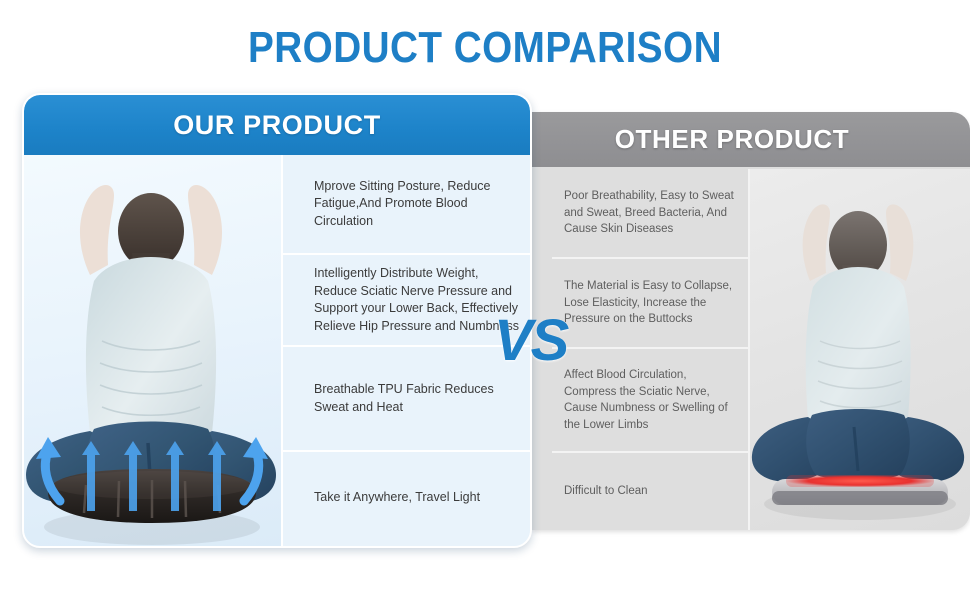  What do you see at coordinates (397, 497) in the screenshot?
I see `our-product-feature-text: Take it Anywhere, Travel Light` at bounding box center [397, 497].